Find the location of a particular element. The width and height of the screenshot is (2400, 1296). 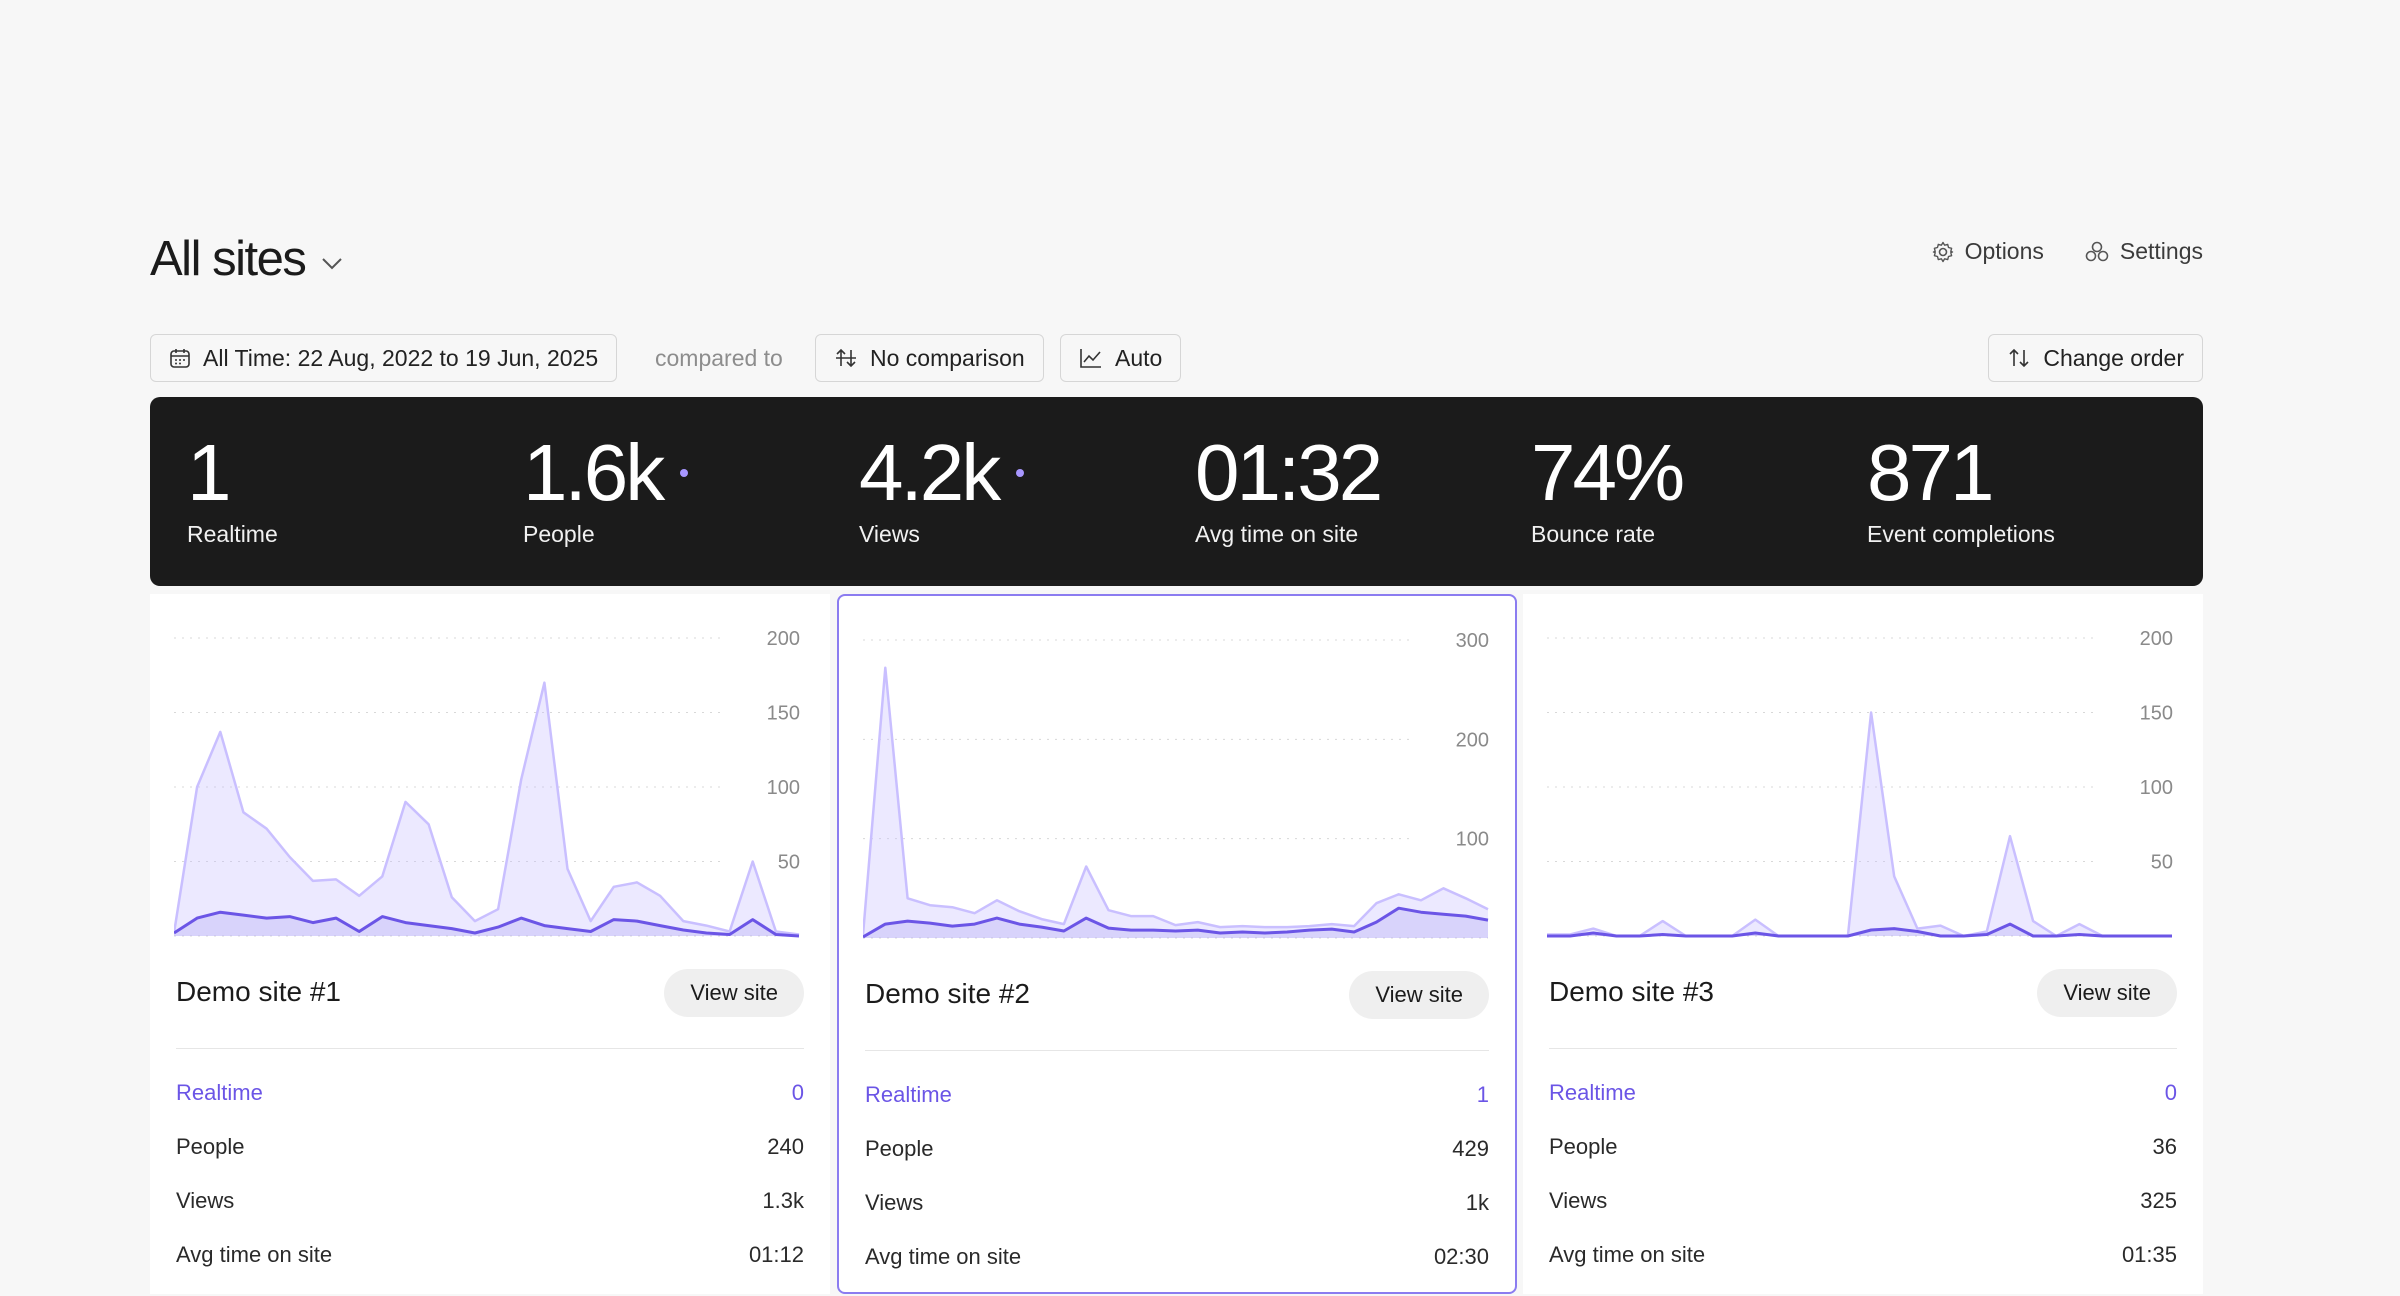

interval-button: Auto is located at coordinates (1121, 358).